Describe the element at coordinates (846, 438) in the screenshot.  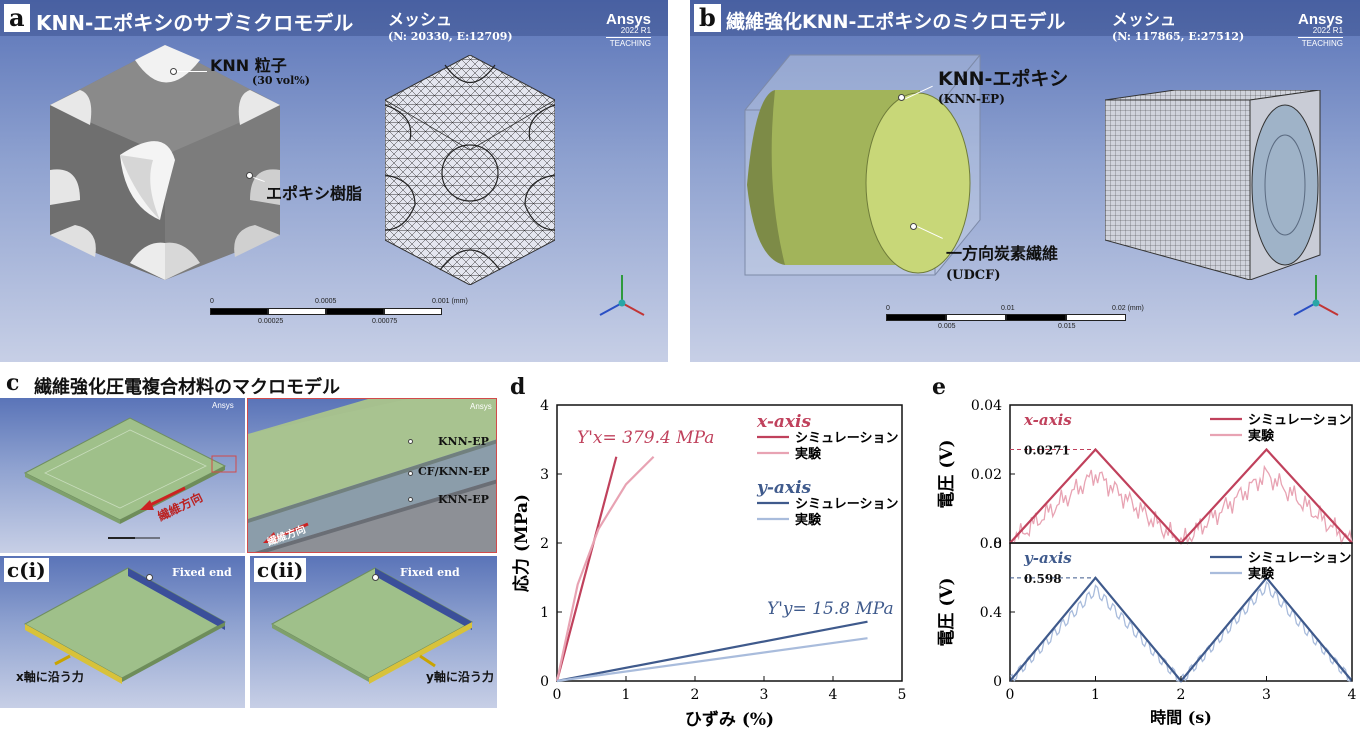
I see `legend-x-sim-label: シミュレーション` at that location.